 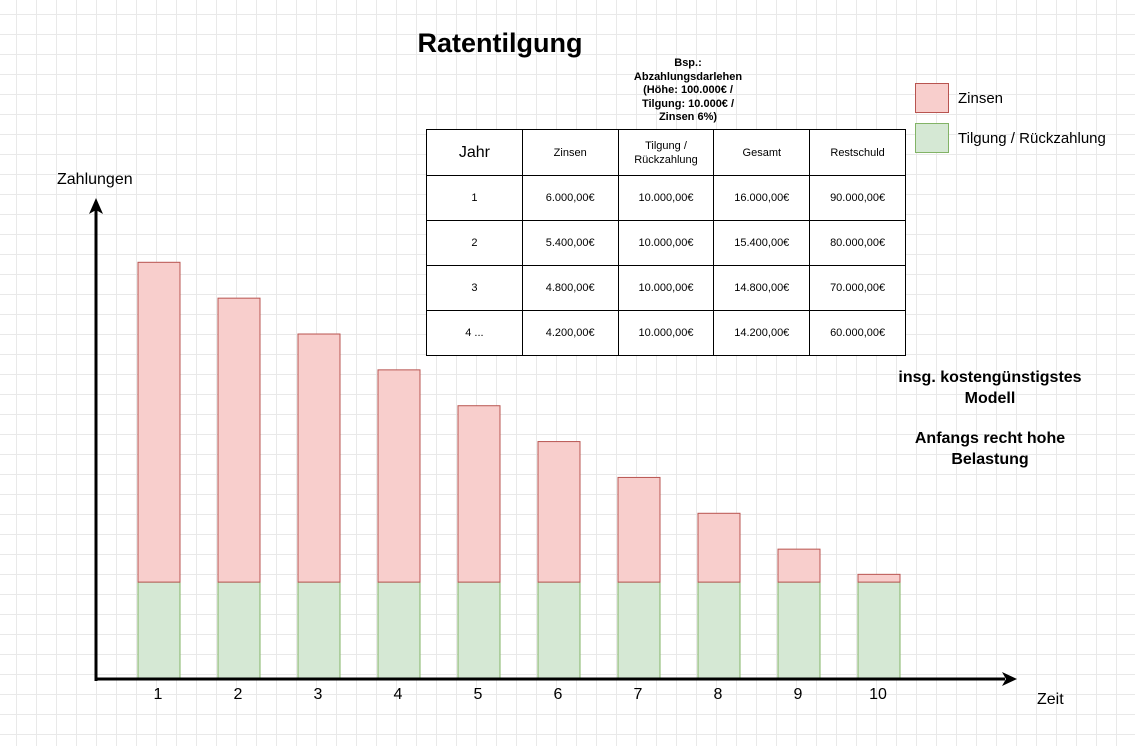 What do you see at coordinates (398, 694) in the screenshot?
I see `x-tick-label: 4` at bounding box center [398, 694].